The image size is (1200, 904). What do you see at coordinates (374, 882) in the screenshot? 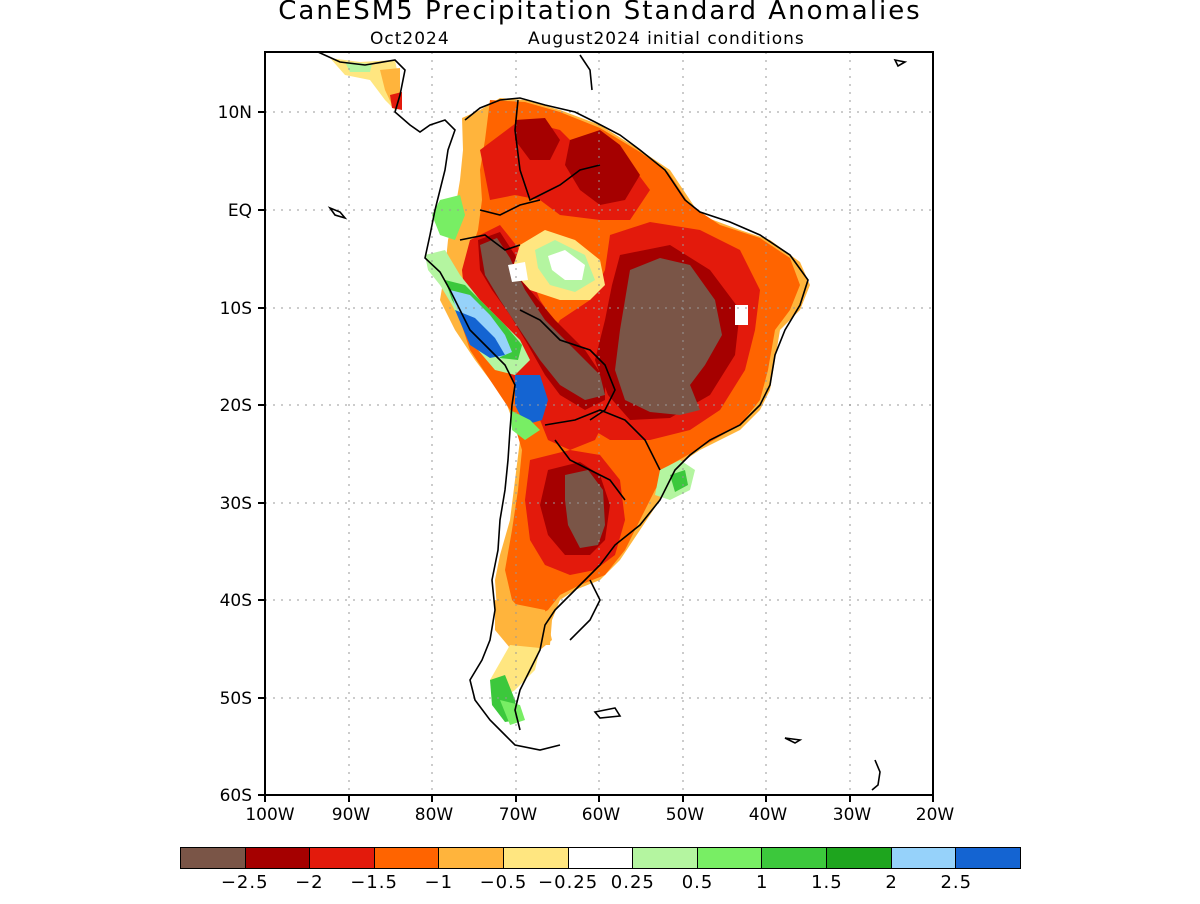
I see `colorbar-label: −1.5` at bounding box center [374, 882].